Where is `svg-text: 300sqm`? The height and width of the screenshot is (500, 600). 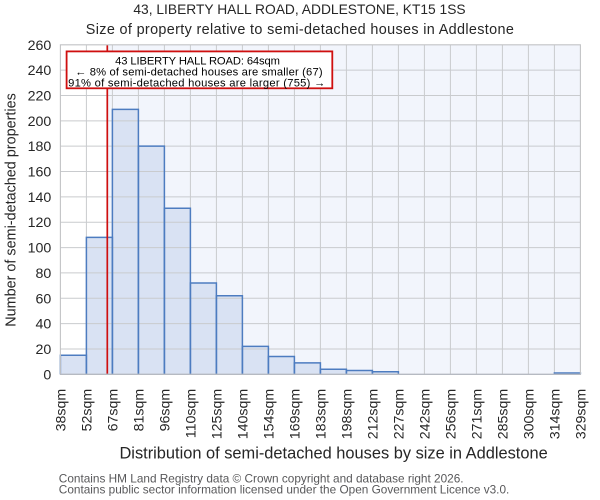
svg-text: 300sqm is located at coordinates (529, 414).